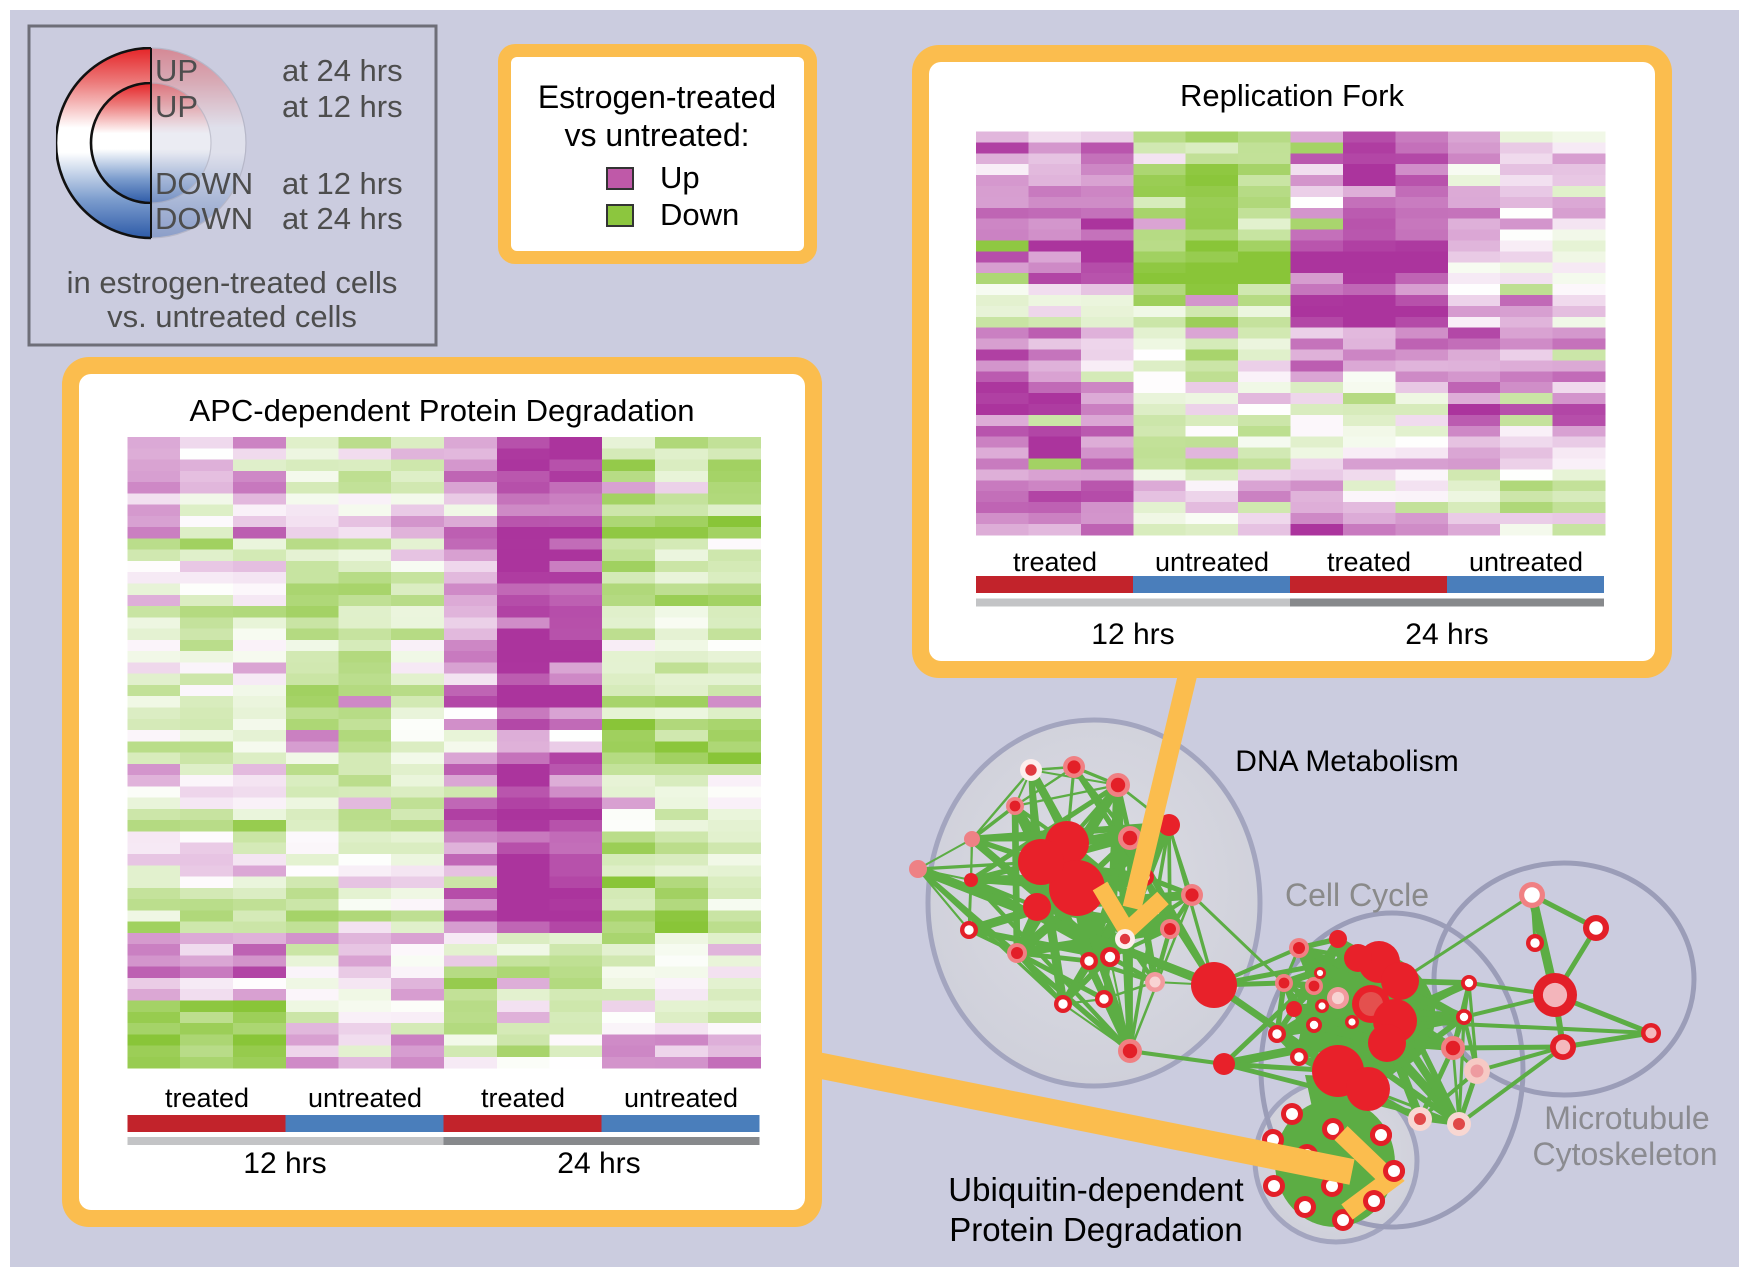  What do you see at coordinates (1096, 1229) in the screenshot?
I see `svg-text: Protein Degradation` at bounding box center [1096, 1229].